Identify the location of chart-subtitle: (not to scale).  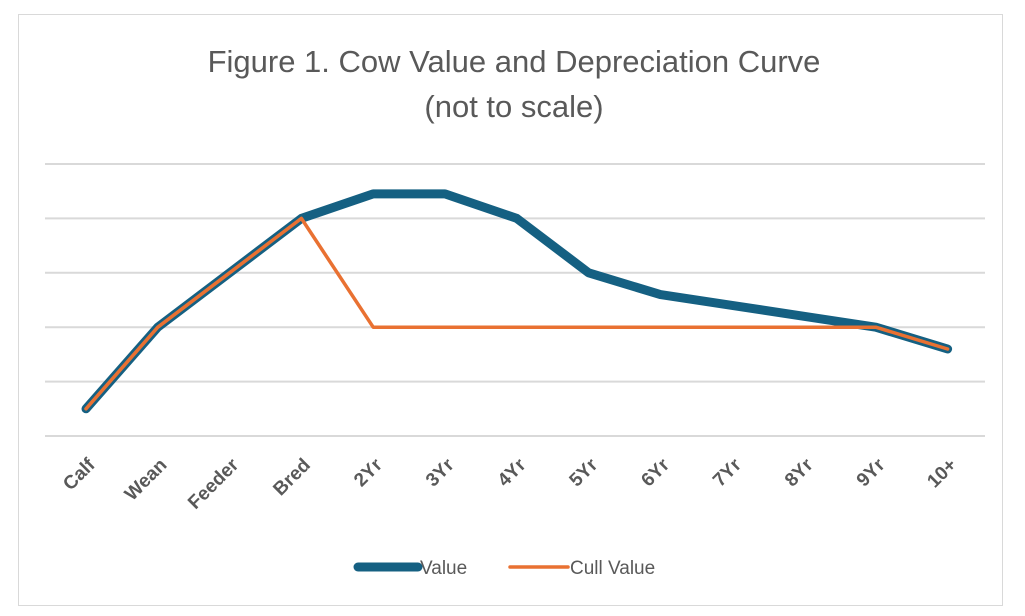
(513, 106).